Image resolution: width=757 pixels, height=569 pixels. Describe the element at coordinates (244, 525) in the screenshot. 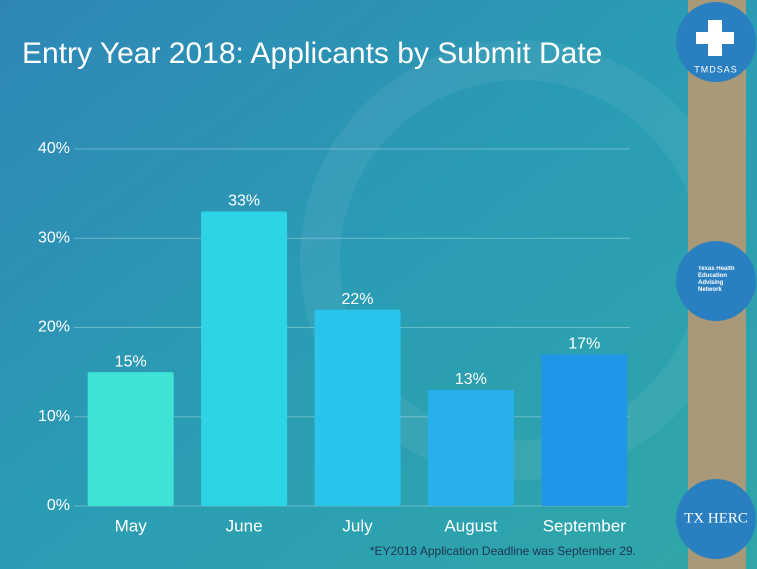

I see `x-tick-label: June` at that location.